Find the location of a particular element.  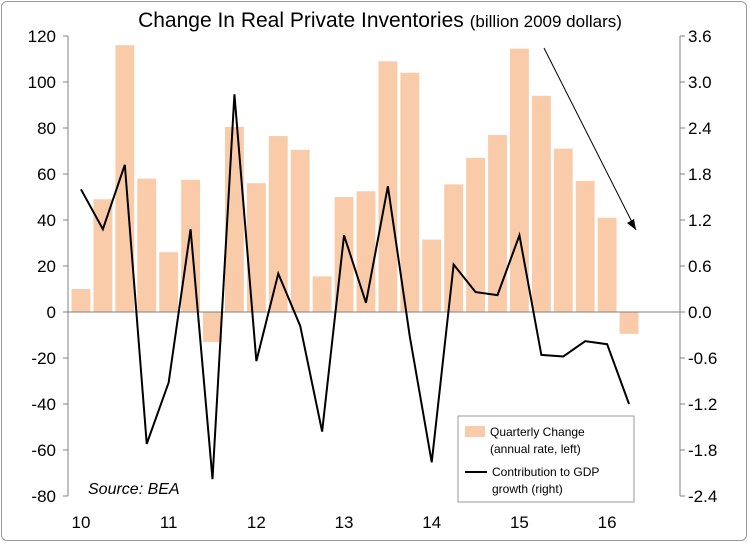

right-tick-label: -1.2 is located at coordinates (702, 404).